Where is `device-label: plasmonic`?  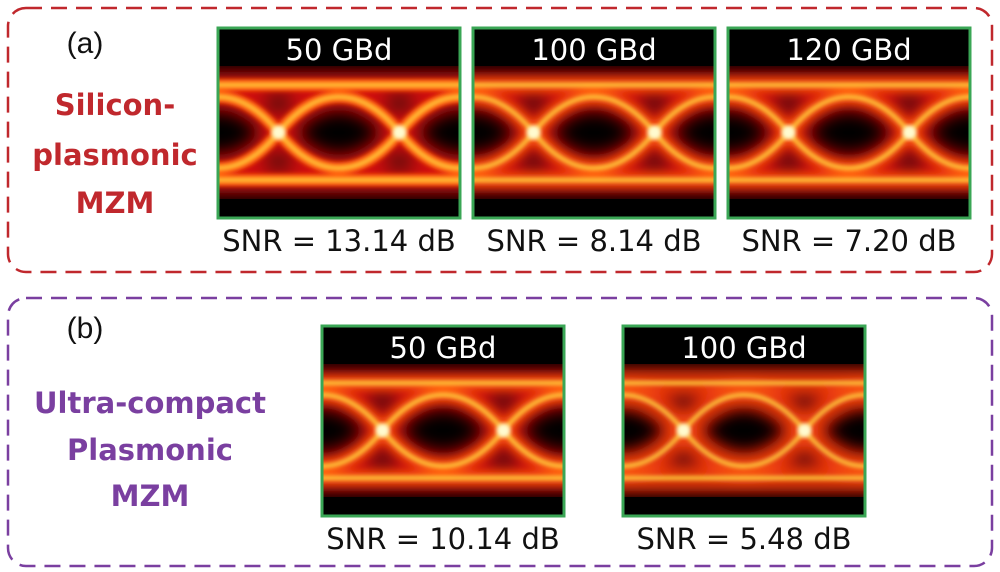
device-label: plasmonic is located at coordinates (114, 155).